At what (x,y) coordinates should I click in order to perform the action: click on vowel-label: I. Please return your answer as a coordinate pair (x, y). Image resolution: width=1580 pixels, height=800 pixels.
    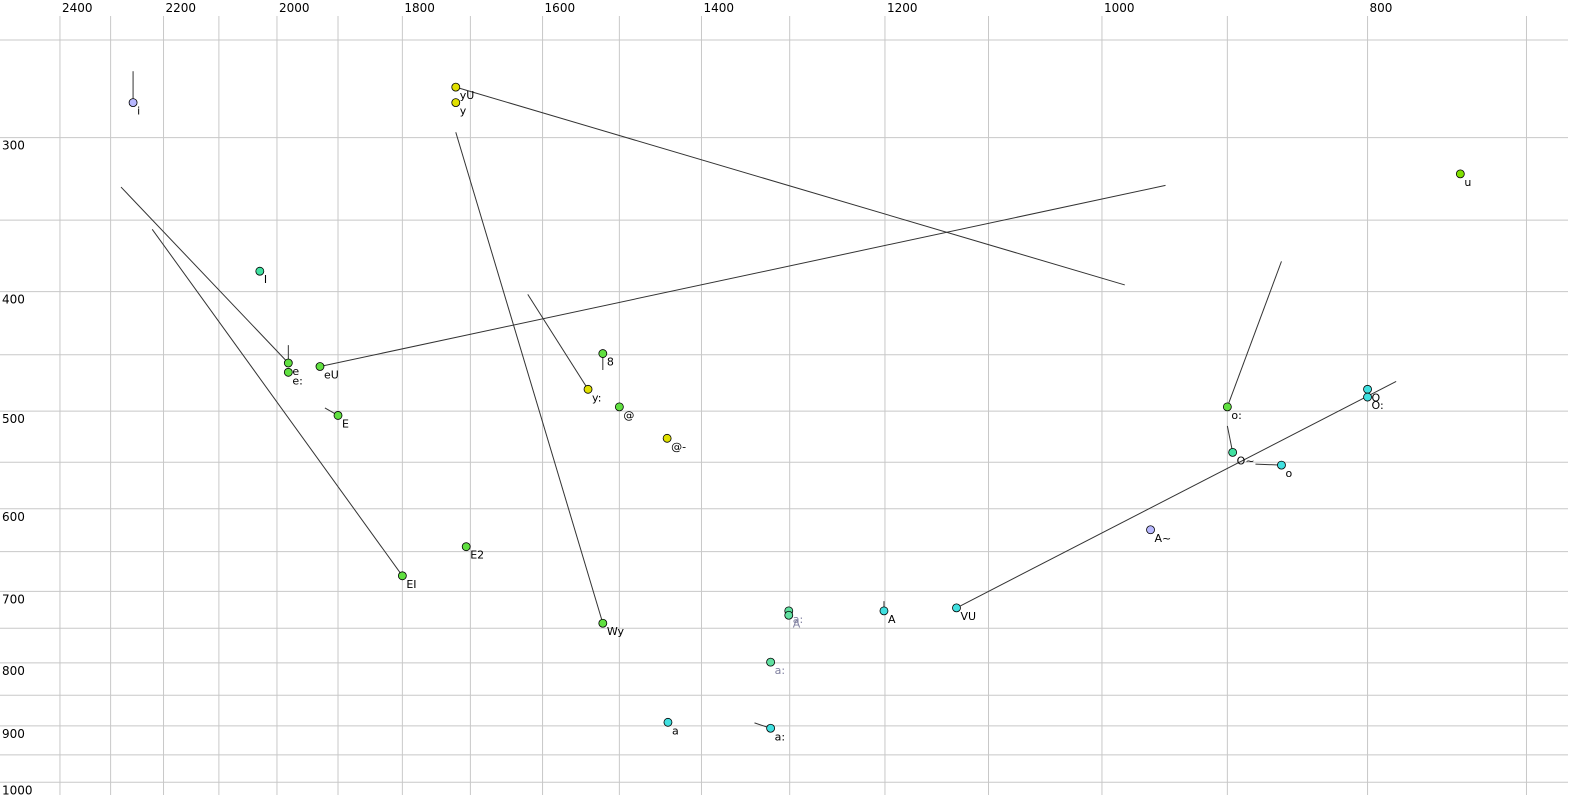
    Looking at the image, I should click on (265, 279).